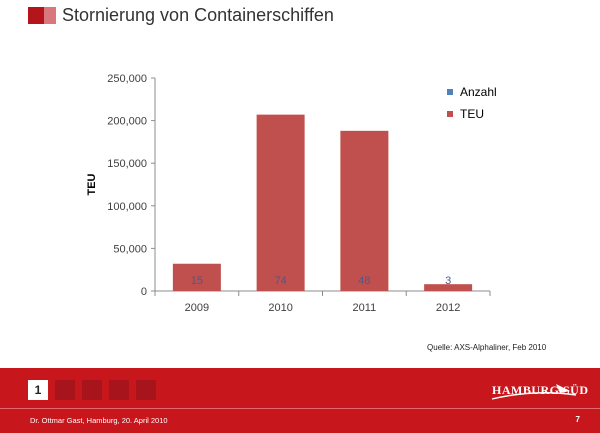 Image resolution: width=600 pixels, height=433 pixels. Describe the element at coordinates (198, 15) in the screenshot. I see `page-title: Stornierung von Containerschiffen` at that location.